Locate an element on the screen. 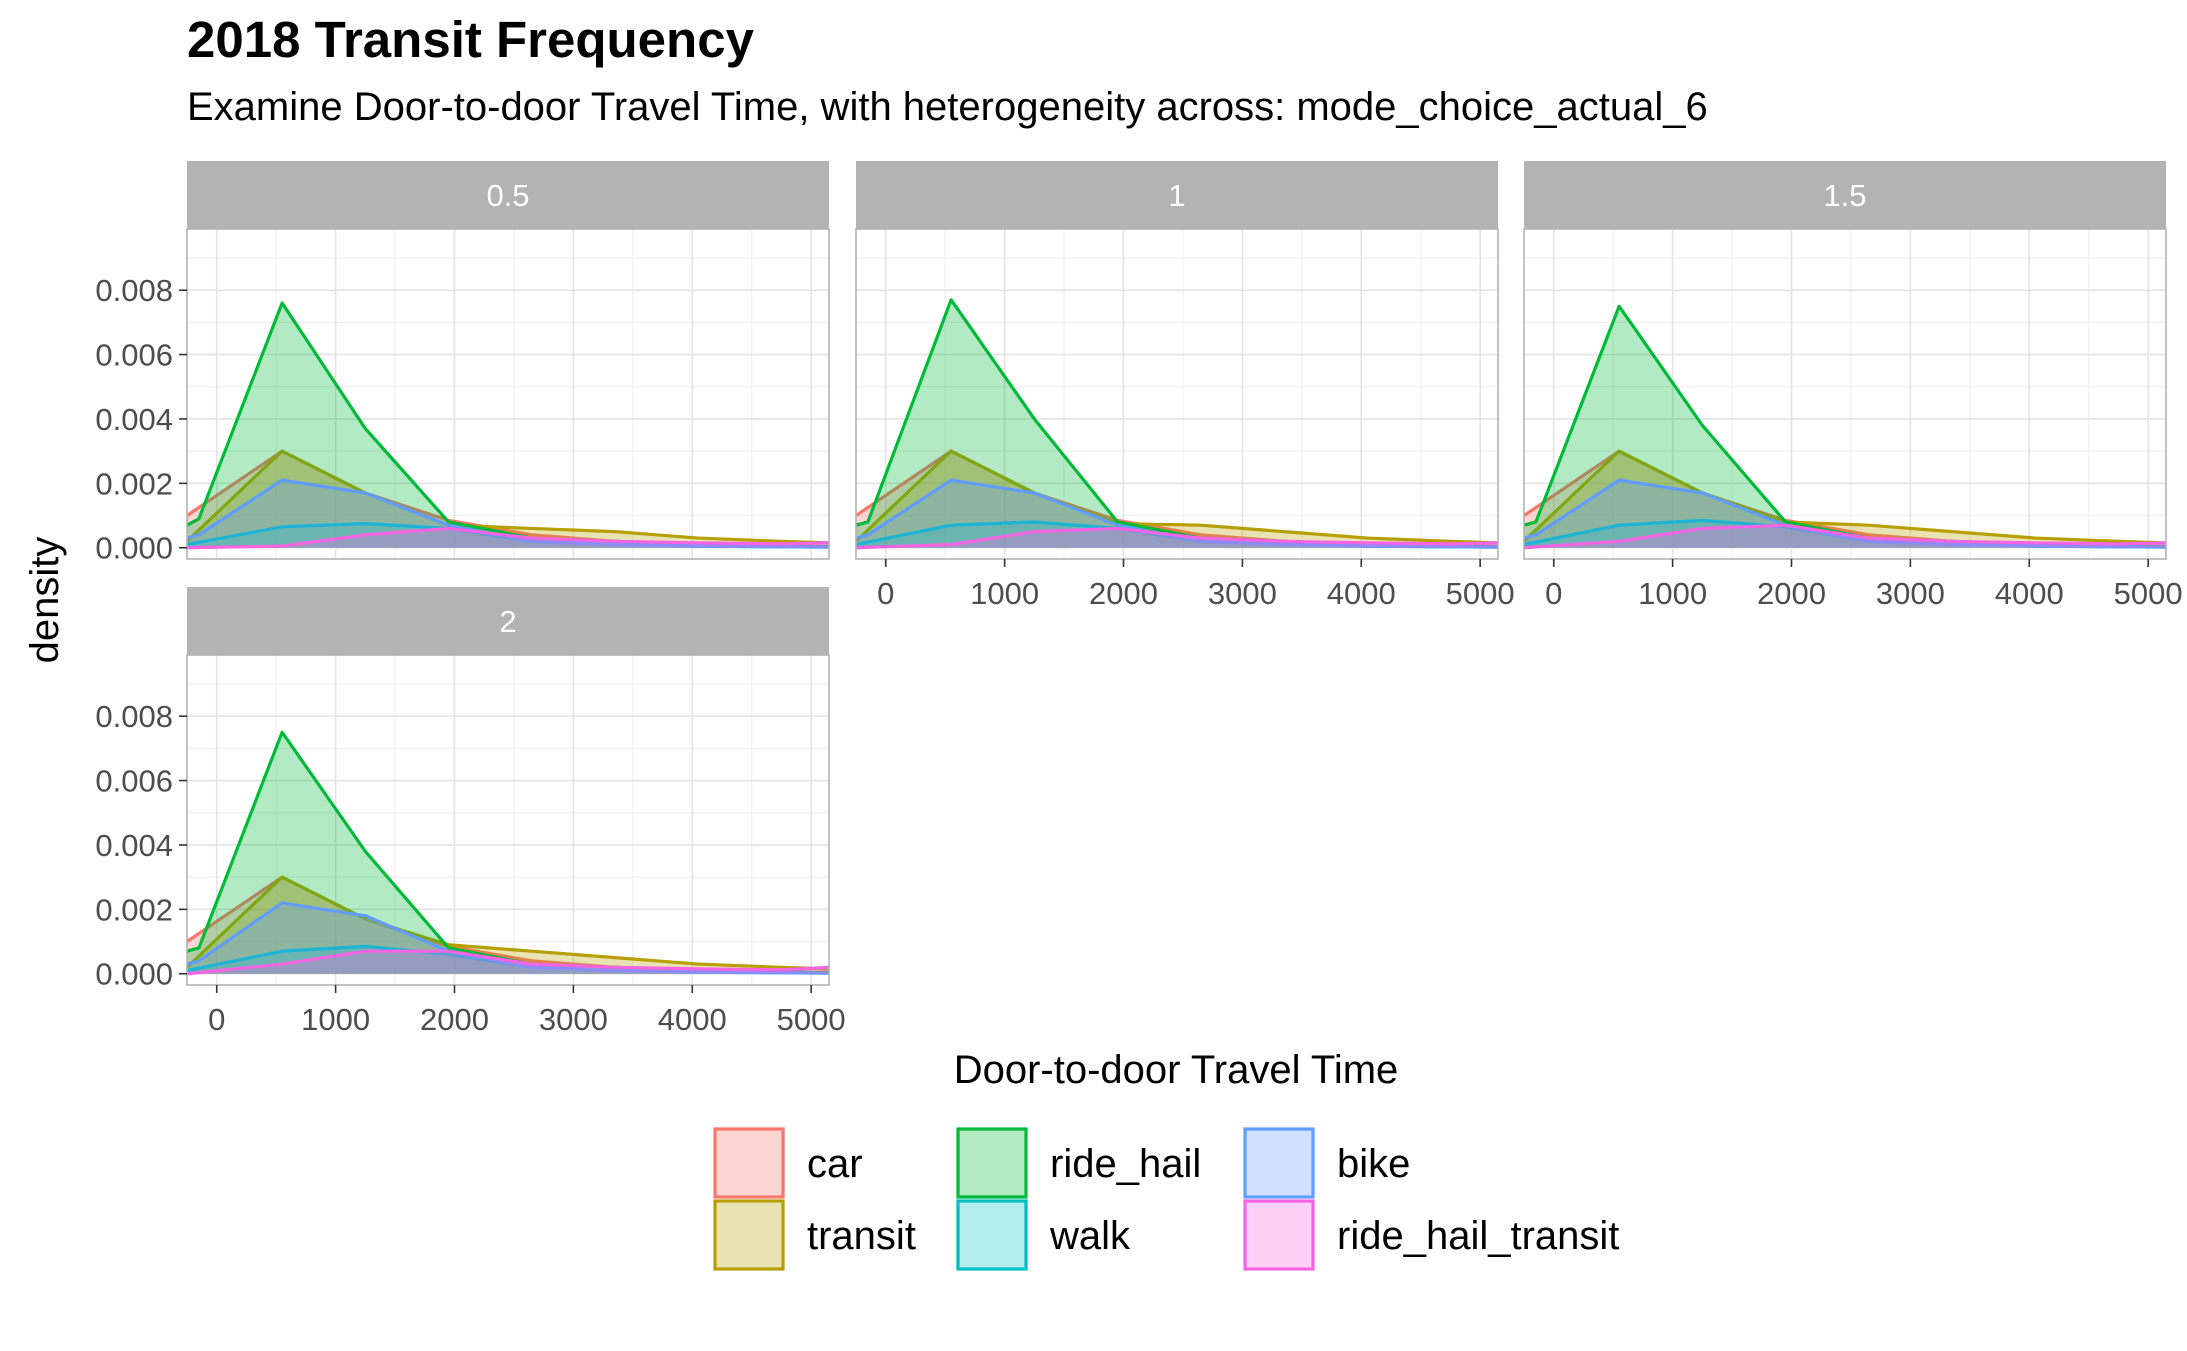 The image size is (2187, 1351). facet-strip-label: 1.5 is located at coordinates (1844, 195).